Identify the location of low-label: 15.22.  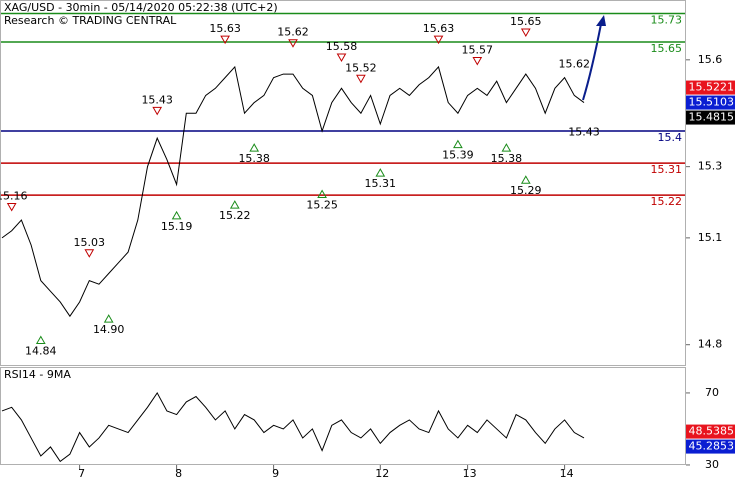
(235, 215).